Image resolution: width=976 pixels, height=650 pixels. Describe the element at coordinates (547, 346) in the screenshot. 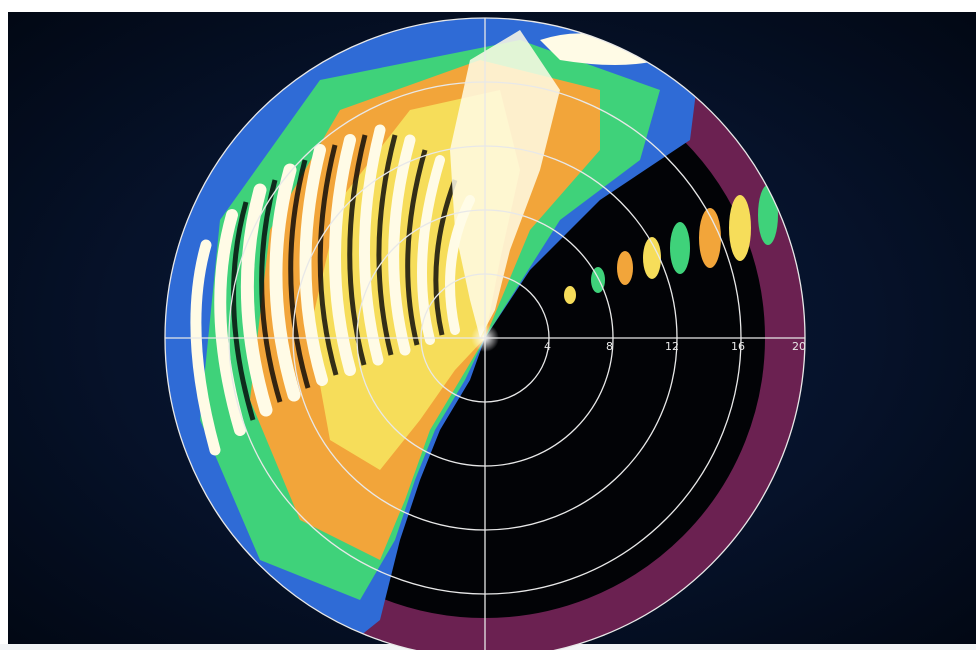

I see `range-label: 4` at that location.